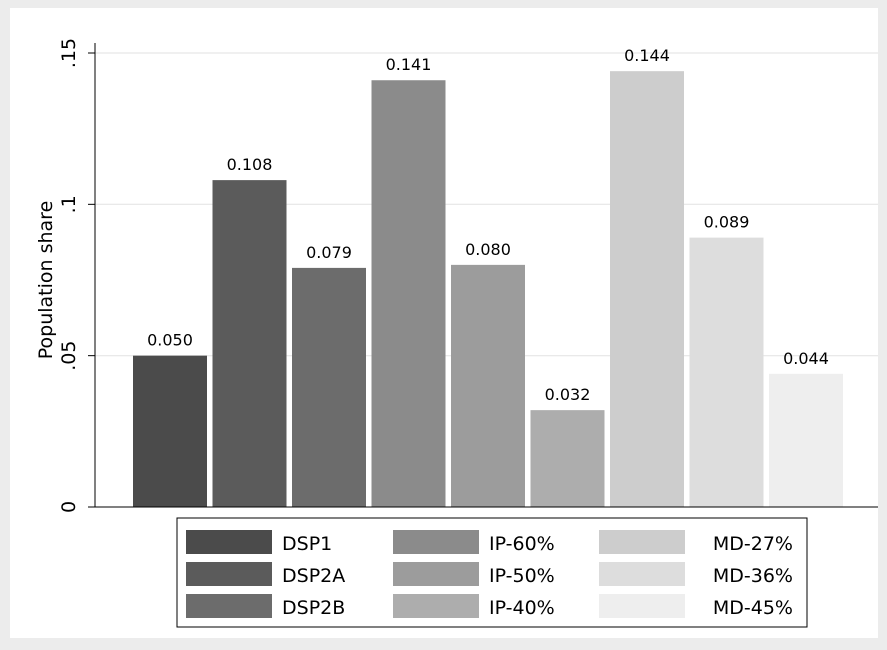 This screenshot has height=650, width=887. Describe the element at coordinates (313, 608) in the screenshot. I see `legend-label: DSP2B` at that location.